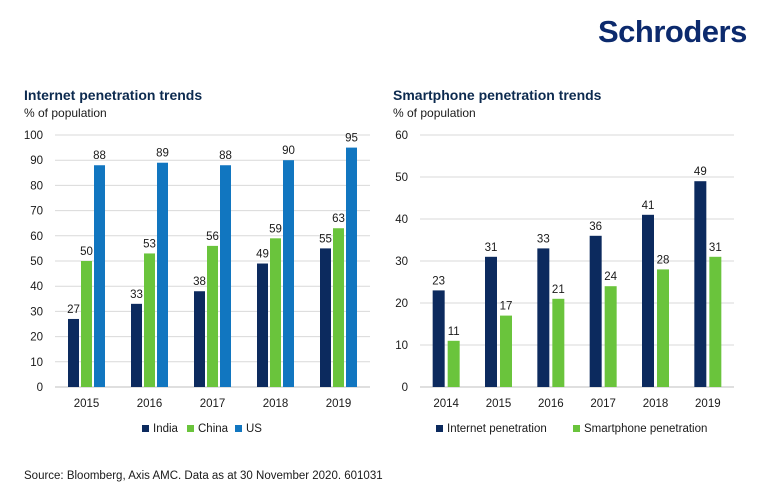 This screenshot has width=770, height=488. What do you see at coordinates (543, 239) in the screenshot?
I see `c2-data-label: 33` at bounding box center [543, 239].